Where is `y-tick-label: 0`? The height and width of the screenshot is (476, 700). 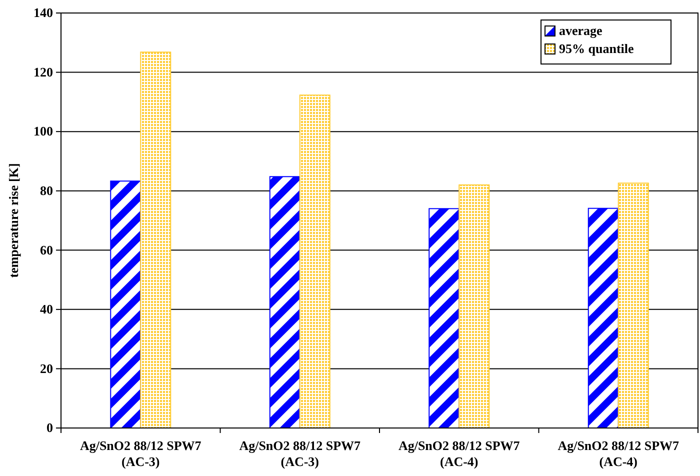 y-tick-label: 0 is located at coordinates (49, 428).